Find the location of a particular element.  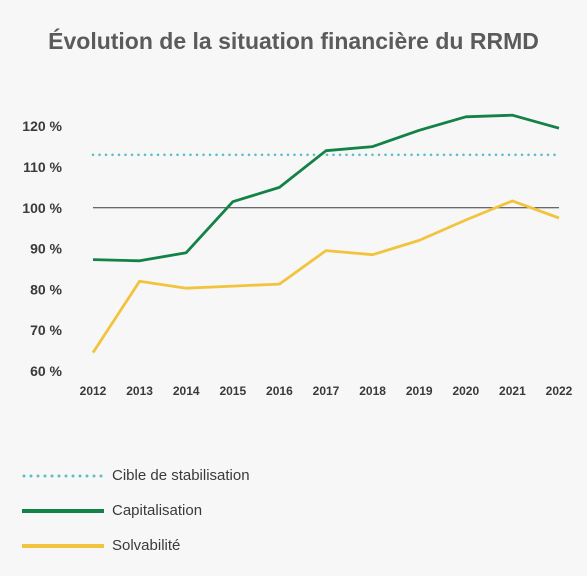

legend-swatch-cible is located at coordinates (63, 476).